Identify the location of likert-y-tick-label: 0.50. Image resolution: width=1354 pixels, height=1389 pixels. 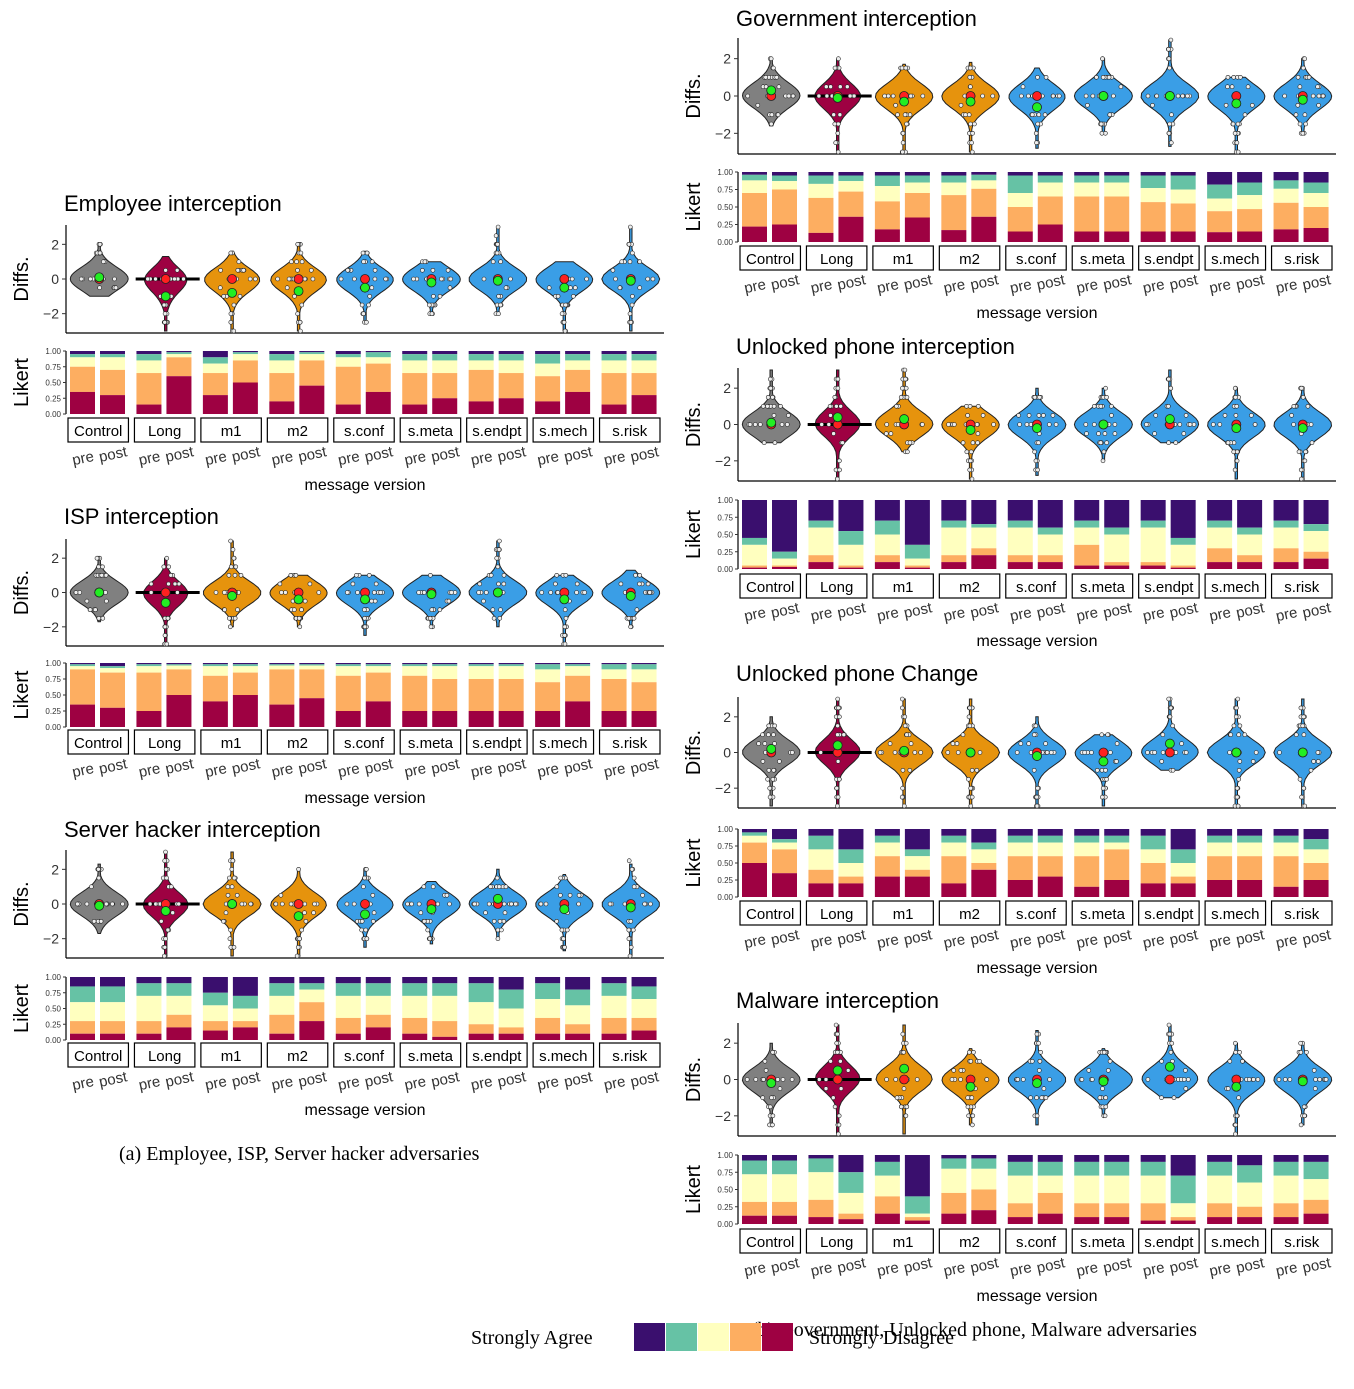
(725, 535).